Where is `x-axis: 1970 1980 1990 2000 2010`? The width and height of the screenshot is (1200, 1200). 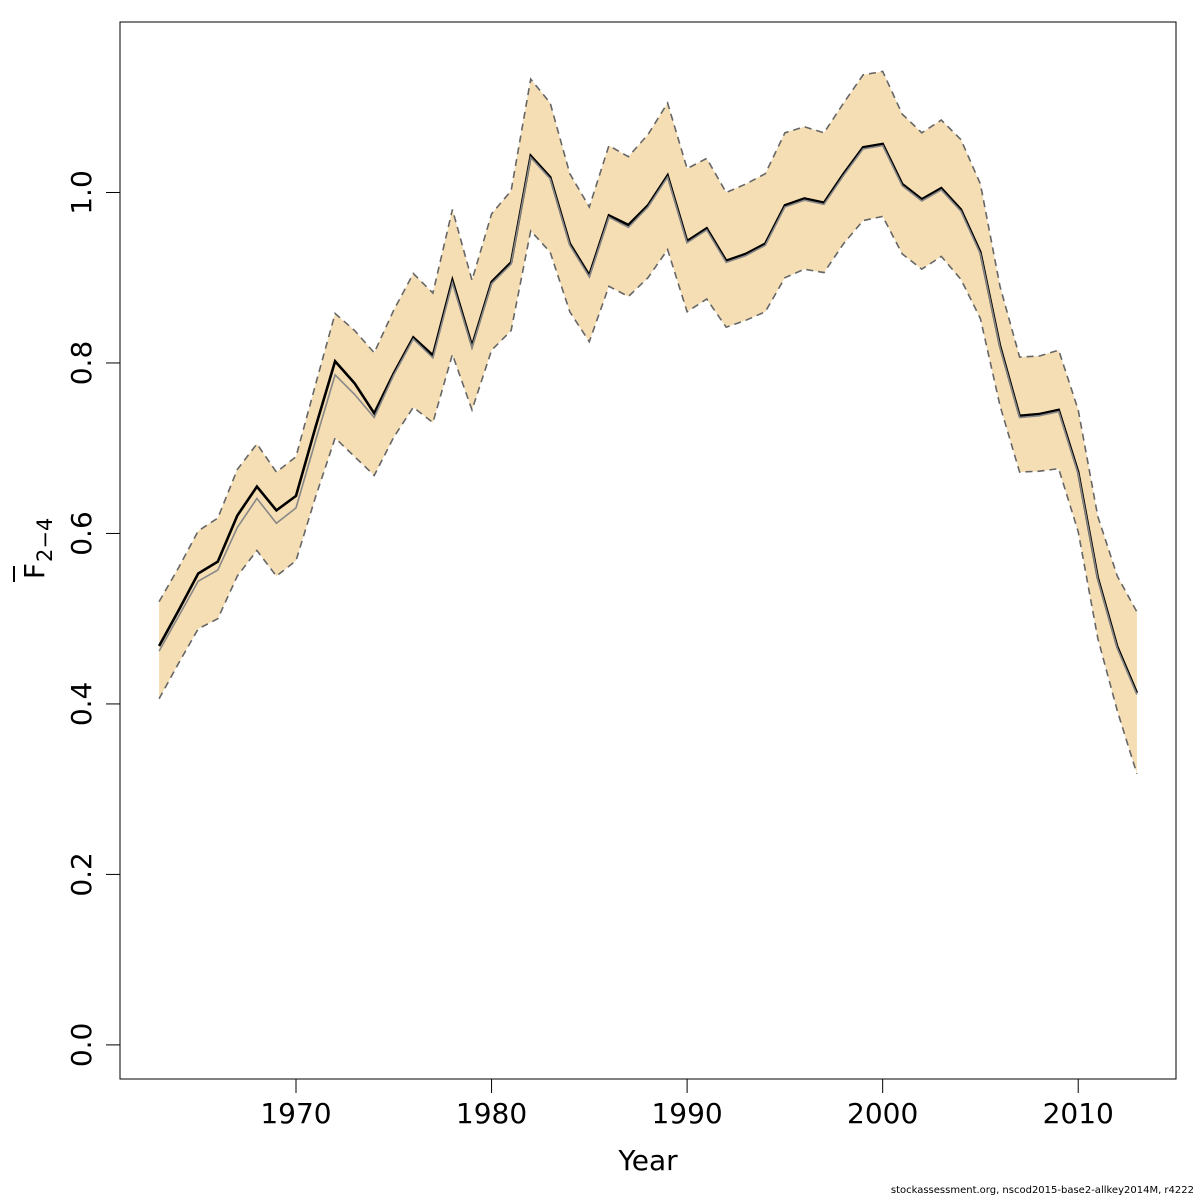 x-axis: 1970 1980 1990 2000 2010 is located at coordinates (687, 1104).